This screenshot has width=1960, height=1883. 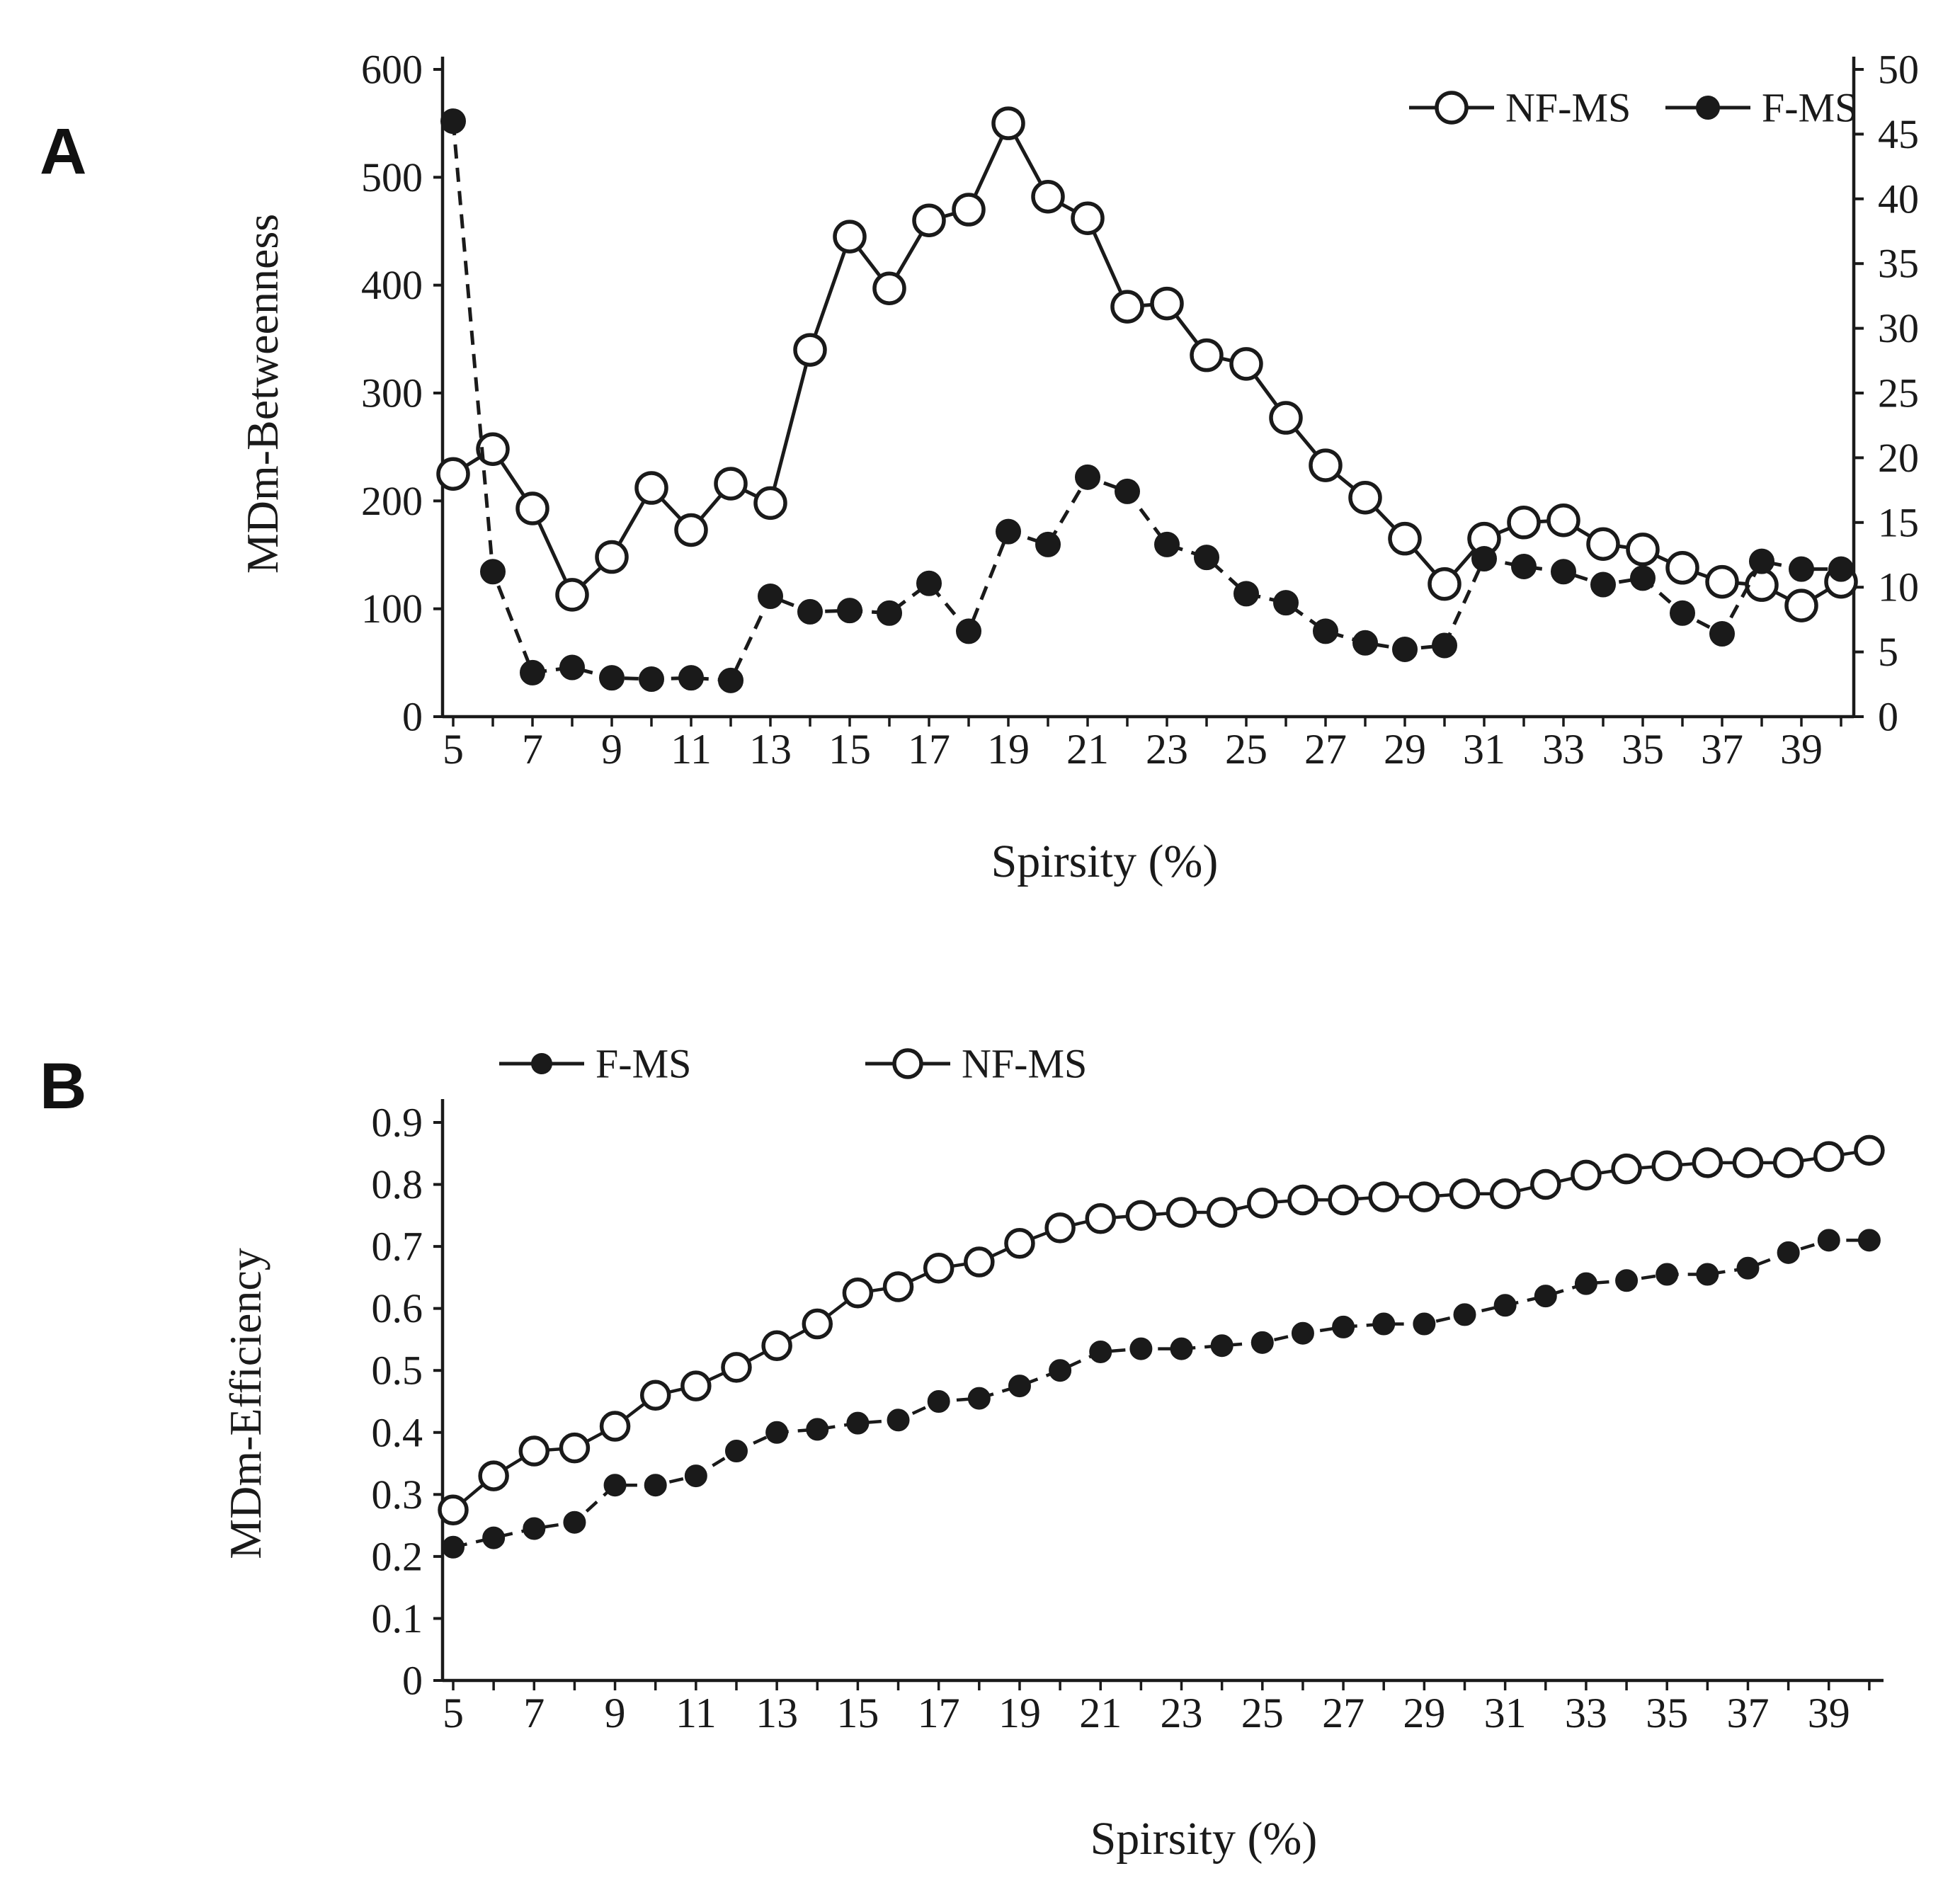 What do you see at coordinates (1020, 1713) in the screenshot?
I see `x-tick-label: 19` at bounding box center [1020, 1713].